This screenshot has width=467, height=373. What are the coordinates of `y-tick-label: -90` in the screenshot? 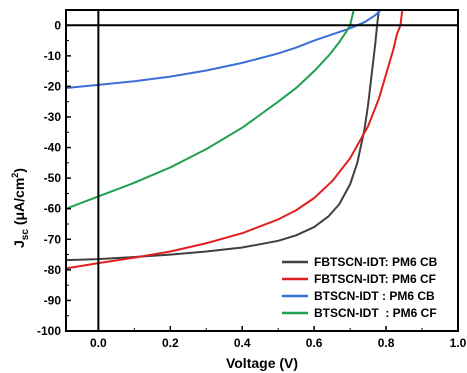 It's located at (53, 300).